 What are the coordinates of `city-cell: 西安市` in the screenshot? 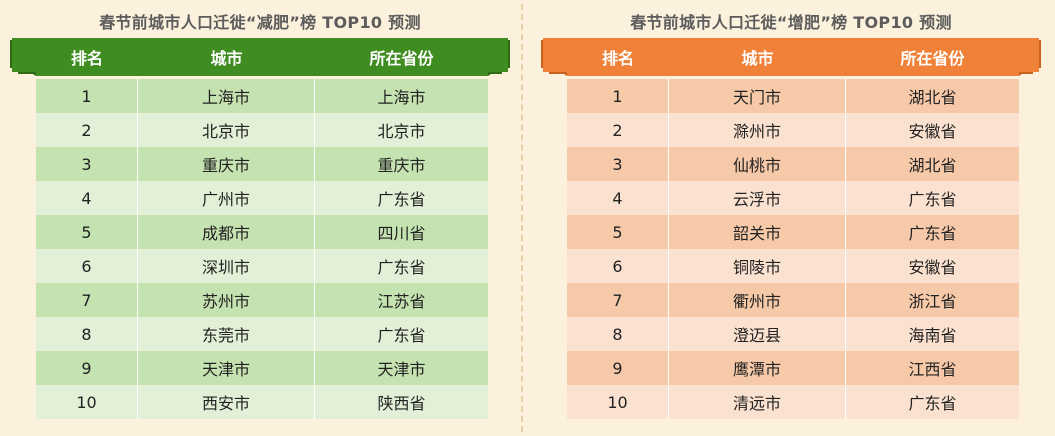 It's located at (226, 402).